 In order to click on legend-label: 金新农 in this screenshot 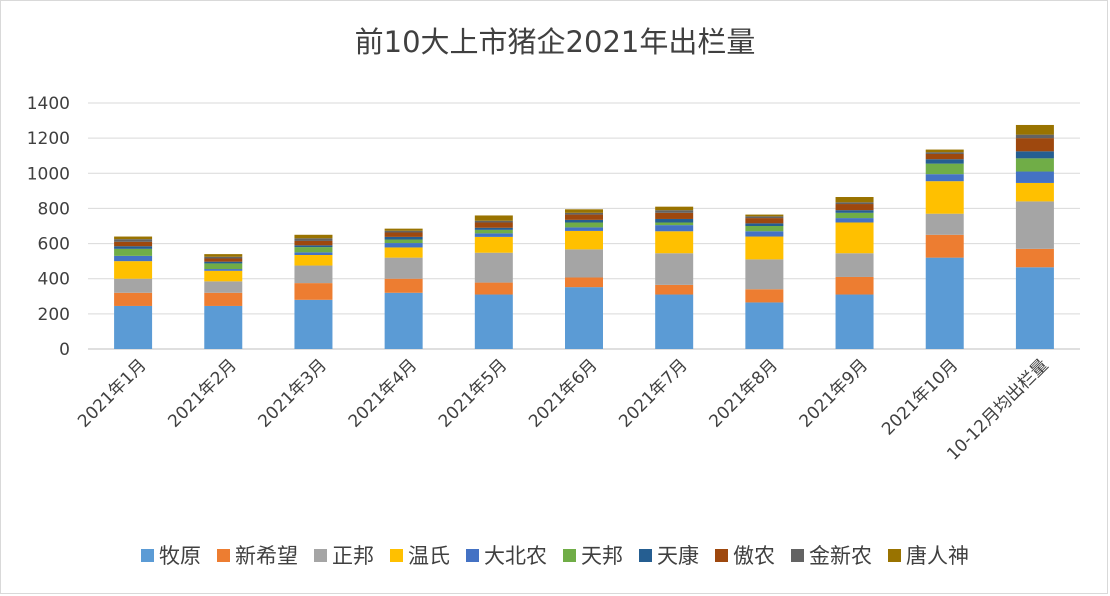, I will do `click(840, 556)`.